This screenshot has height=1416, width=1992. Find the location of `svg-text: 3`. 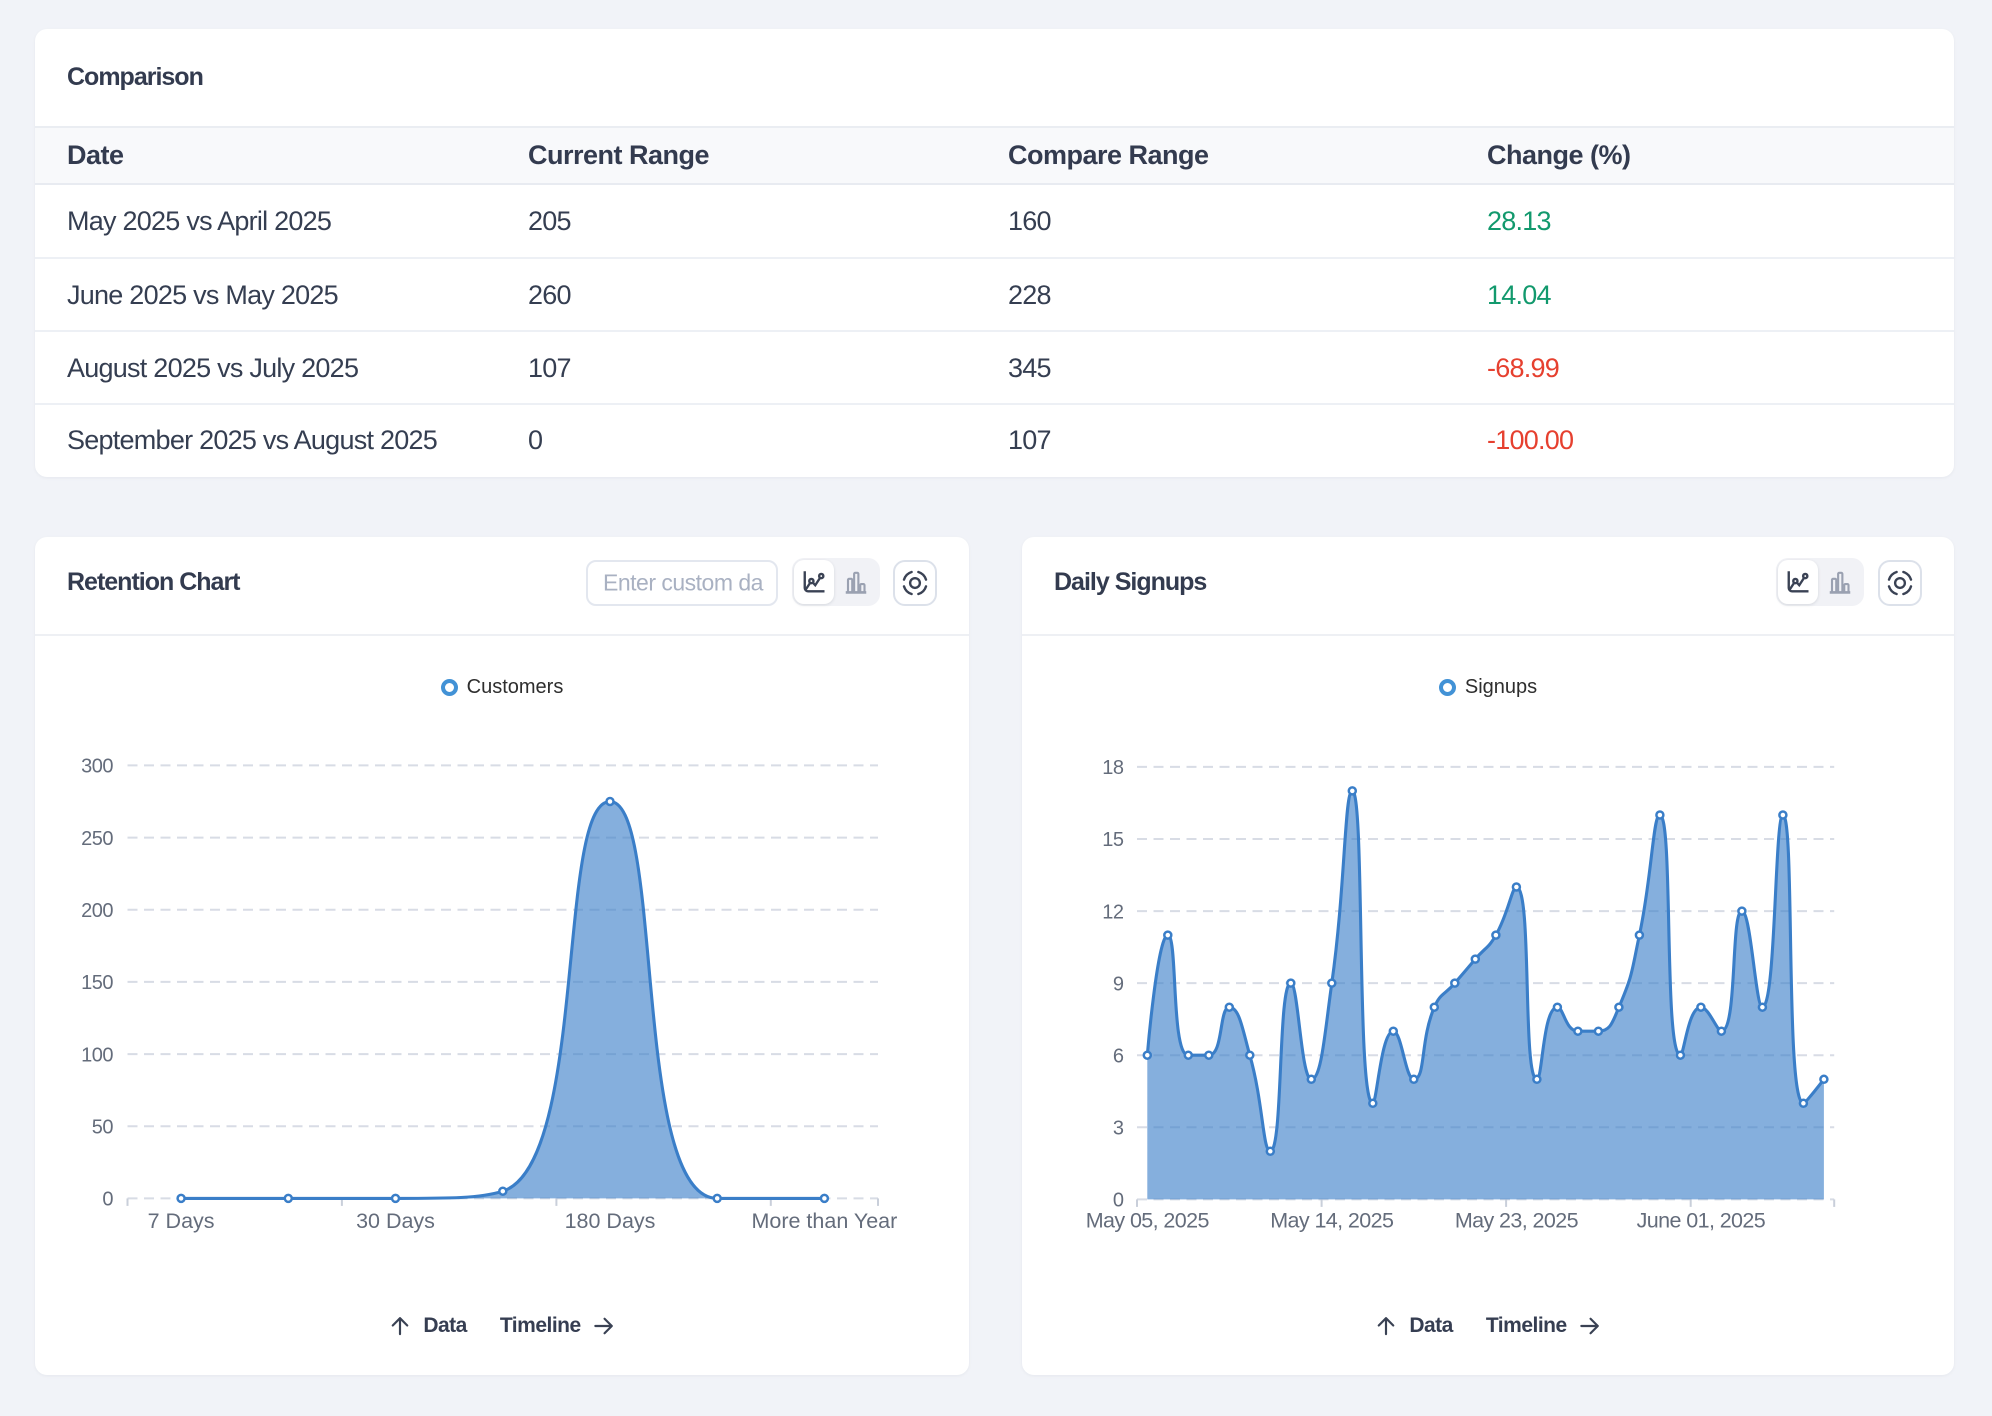

svg-text: 3 is located at coordinates (1118, 1129).